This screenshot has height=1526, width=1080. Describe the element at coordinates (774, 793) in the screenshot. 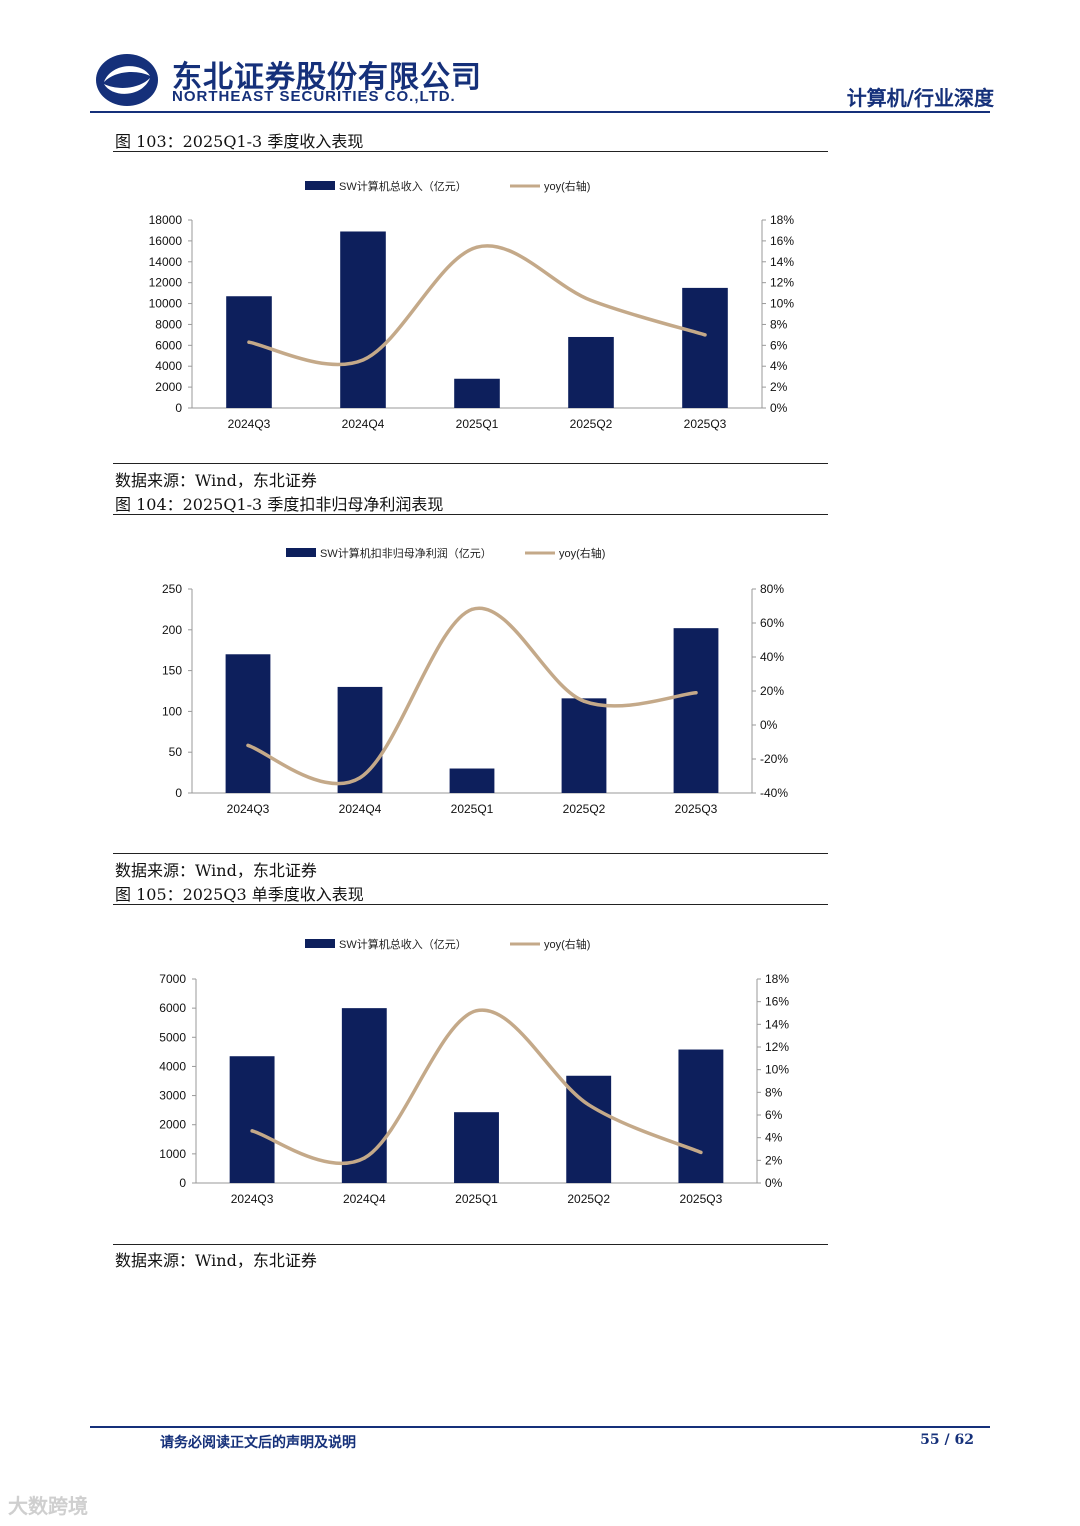

I see `right-tick-label: -40%` at that location.